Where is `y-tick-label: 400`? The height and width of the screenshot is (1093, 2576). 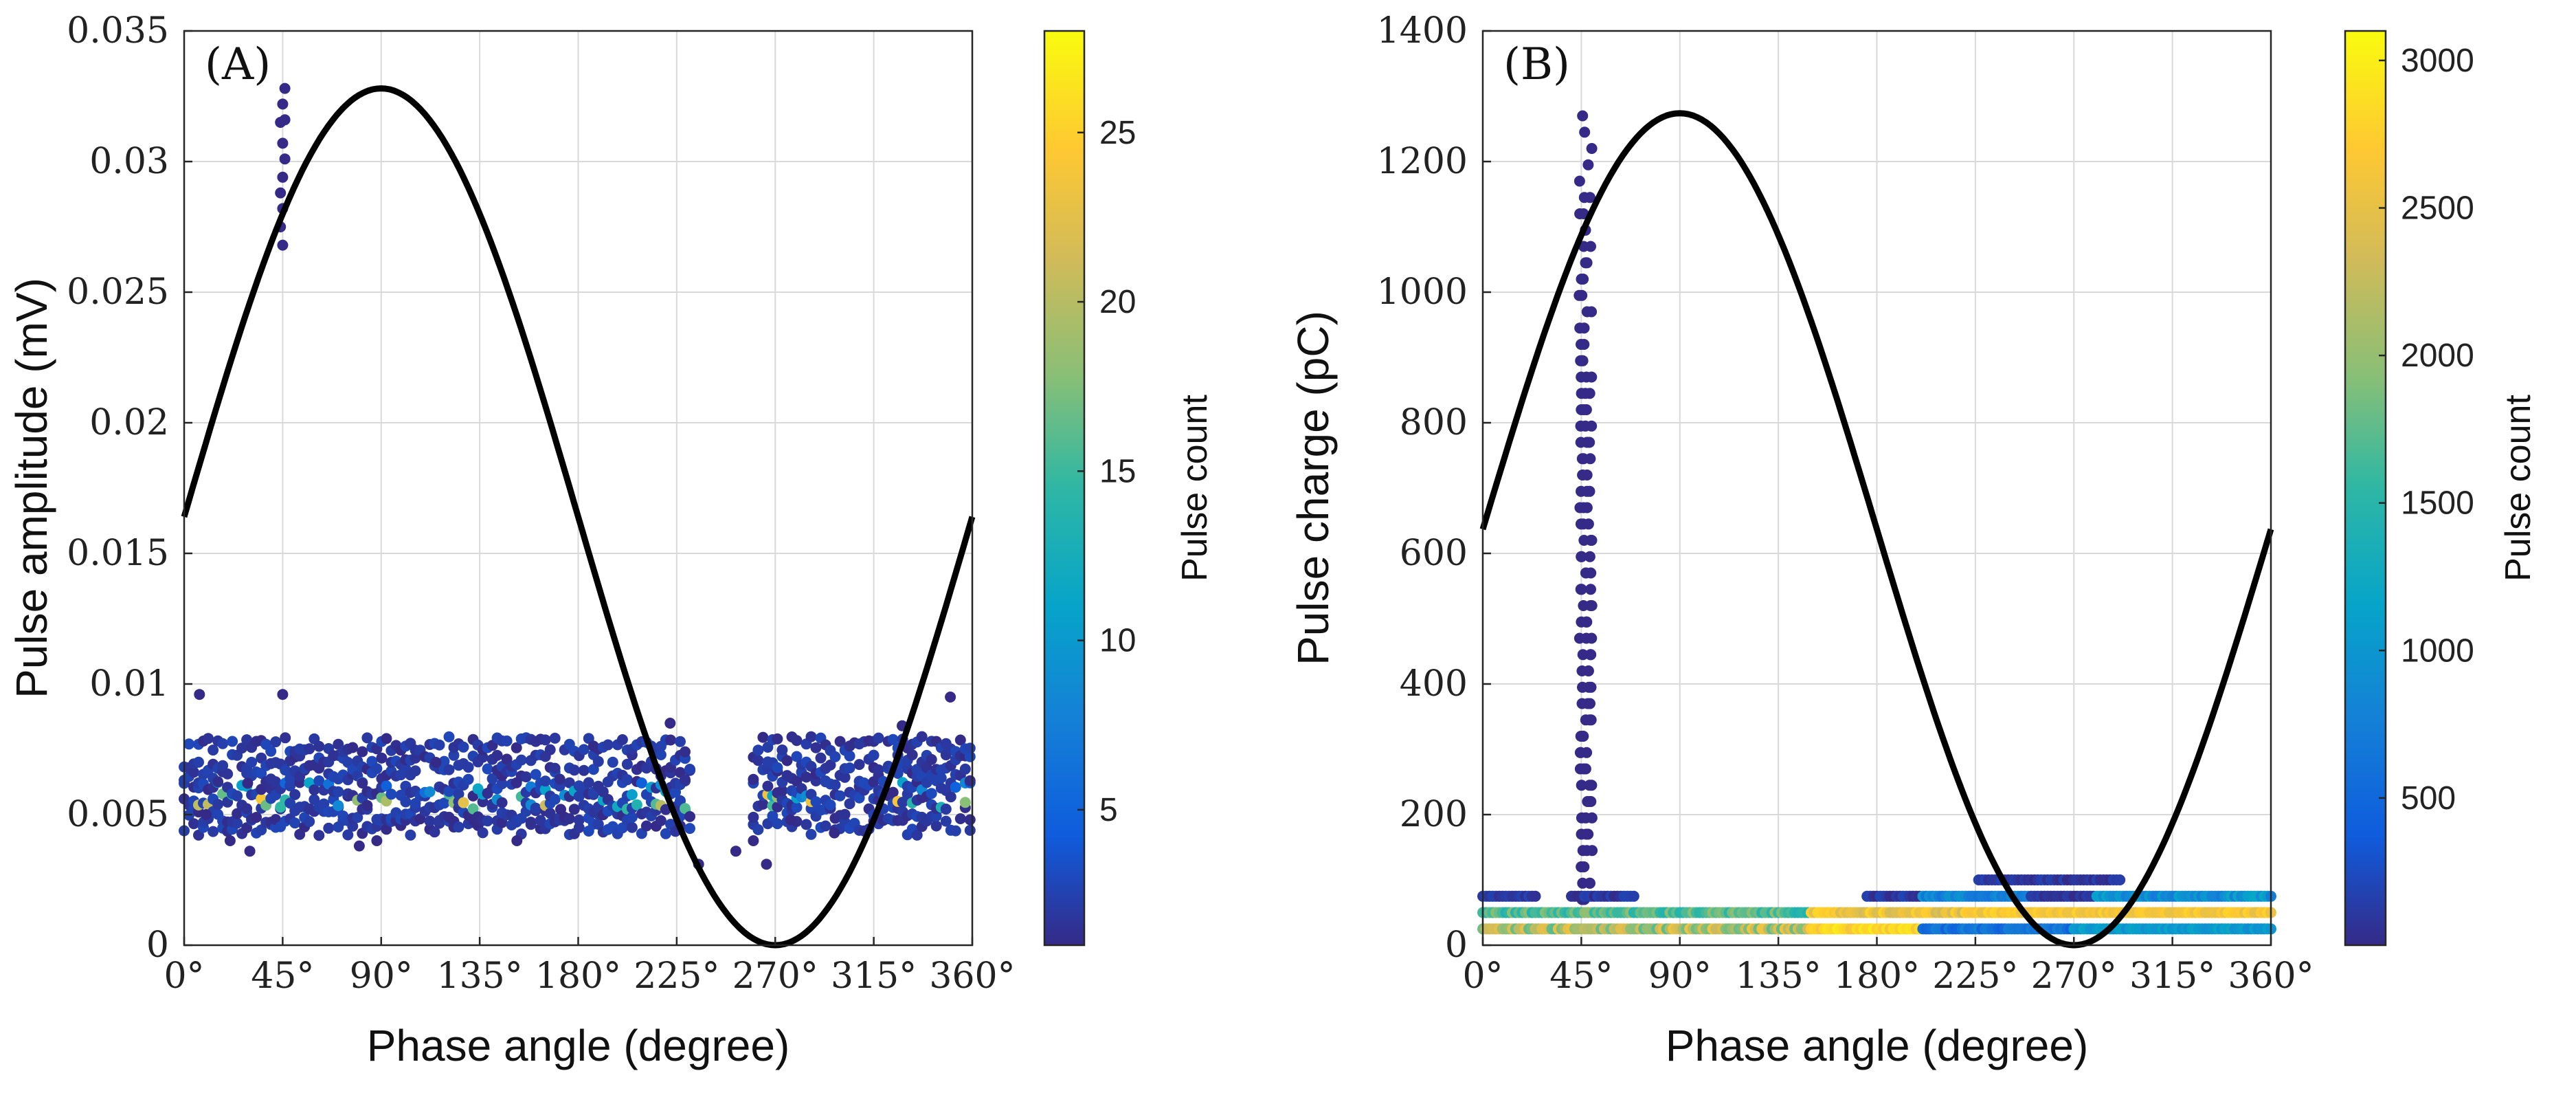
y-tick-label: 400 is located at coordinates (1434, 684).